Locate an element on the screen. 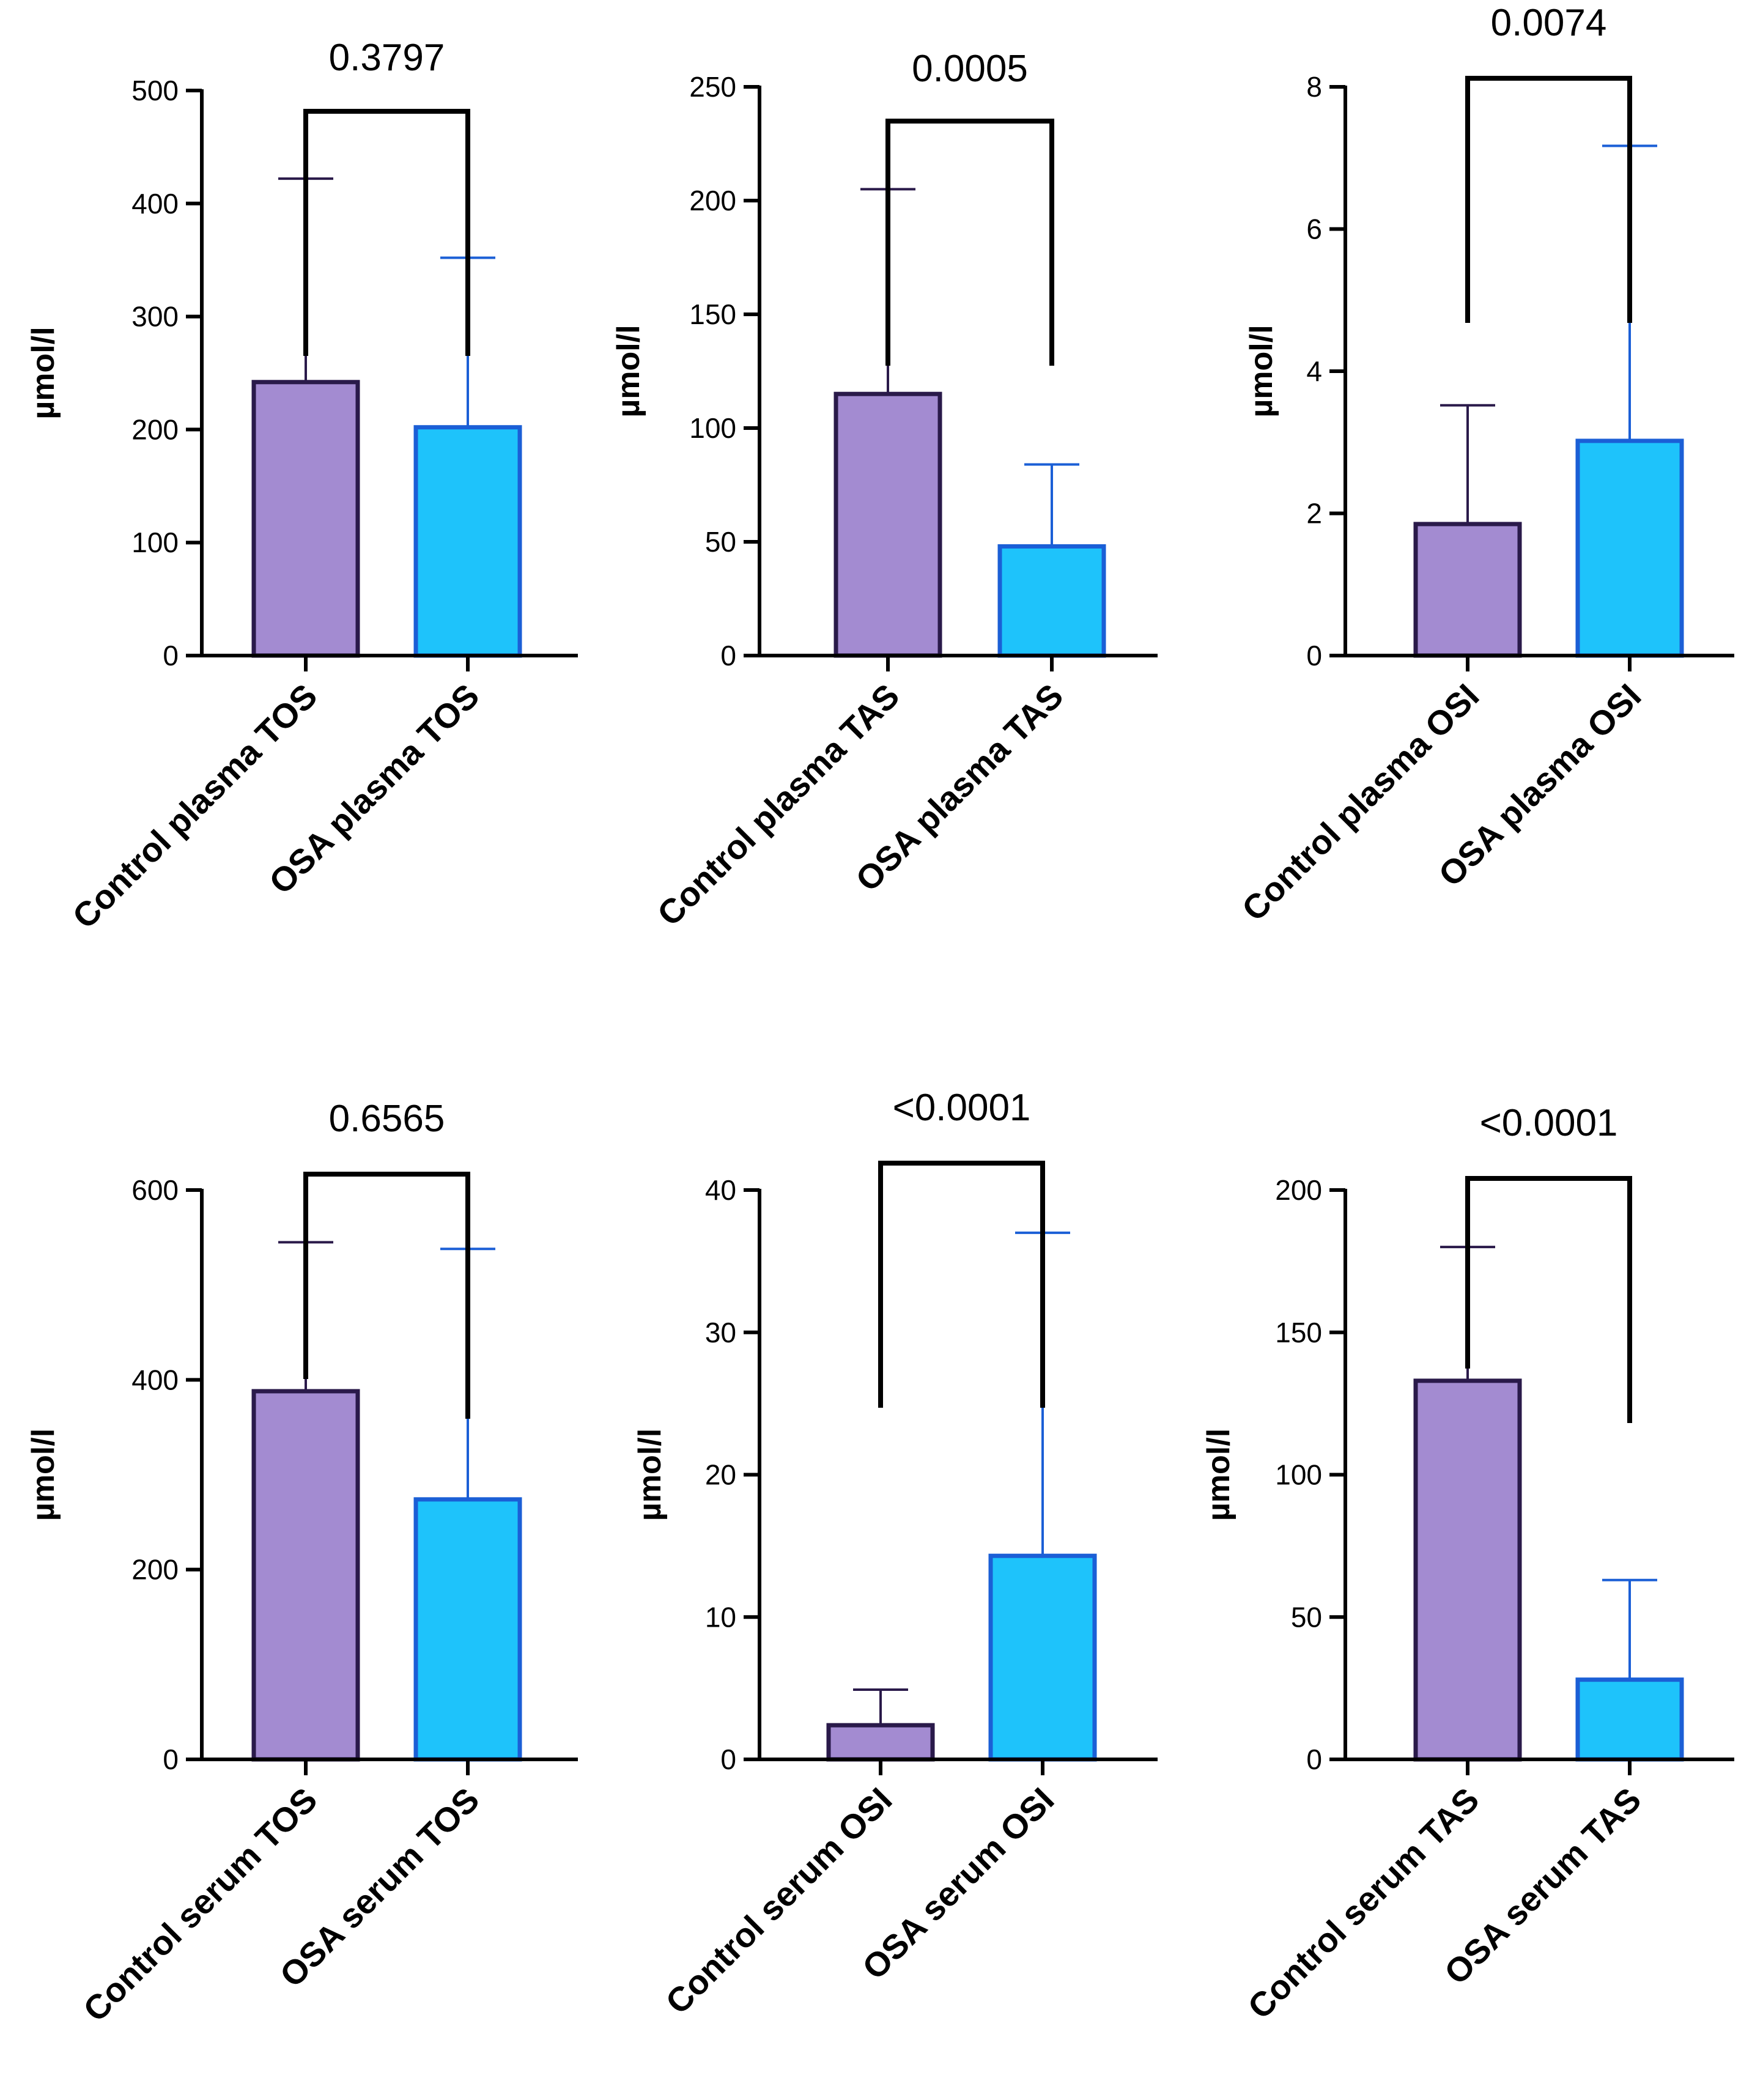 The height and width of the screenshot is (2100, 1752). y-tick-label: 30 is located at coordinates (720, 1332).